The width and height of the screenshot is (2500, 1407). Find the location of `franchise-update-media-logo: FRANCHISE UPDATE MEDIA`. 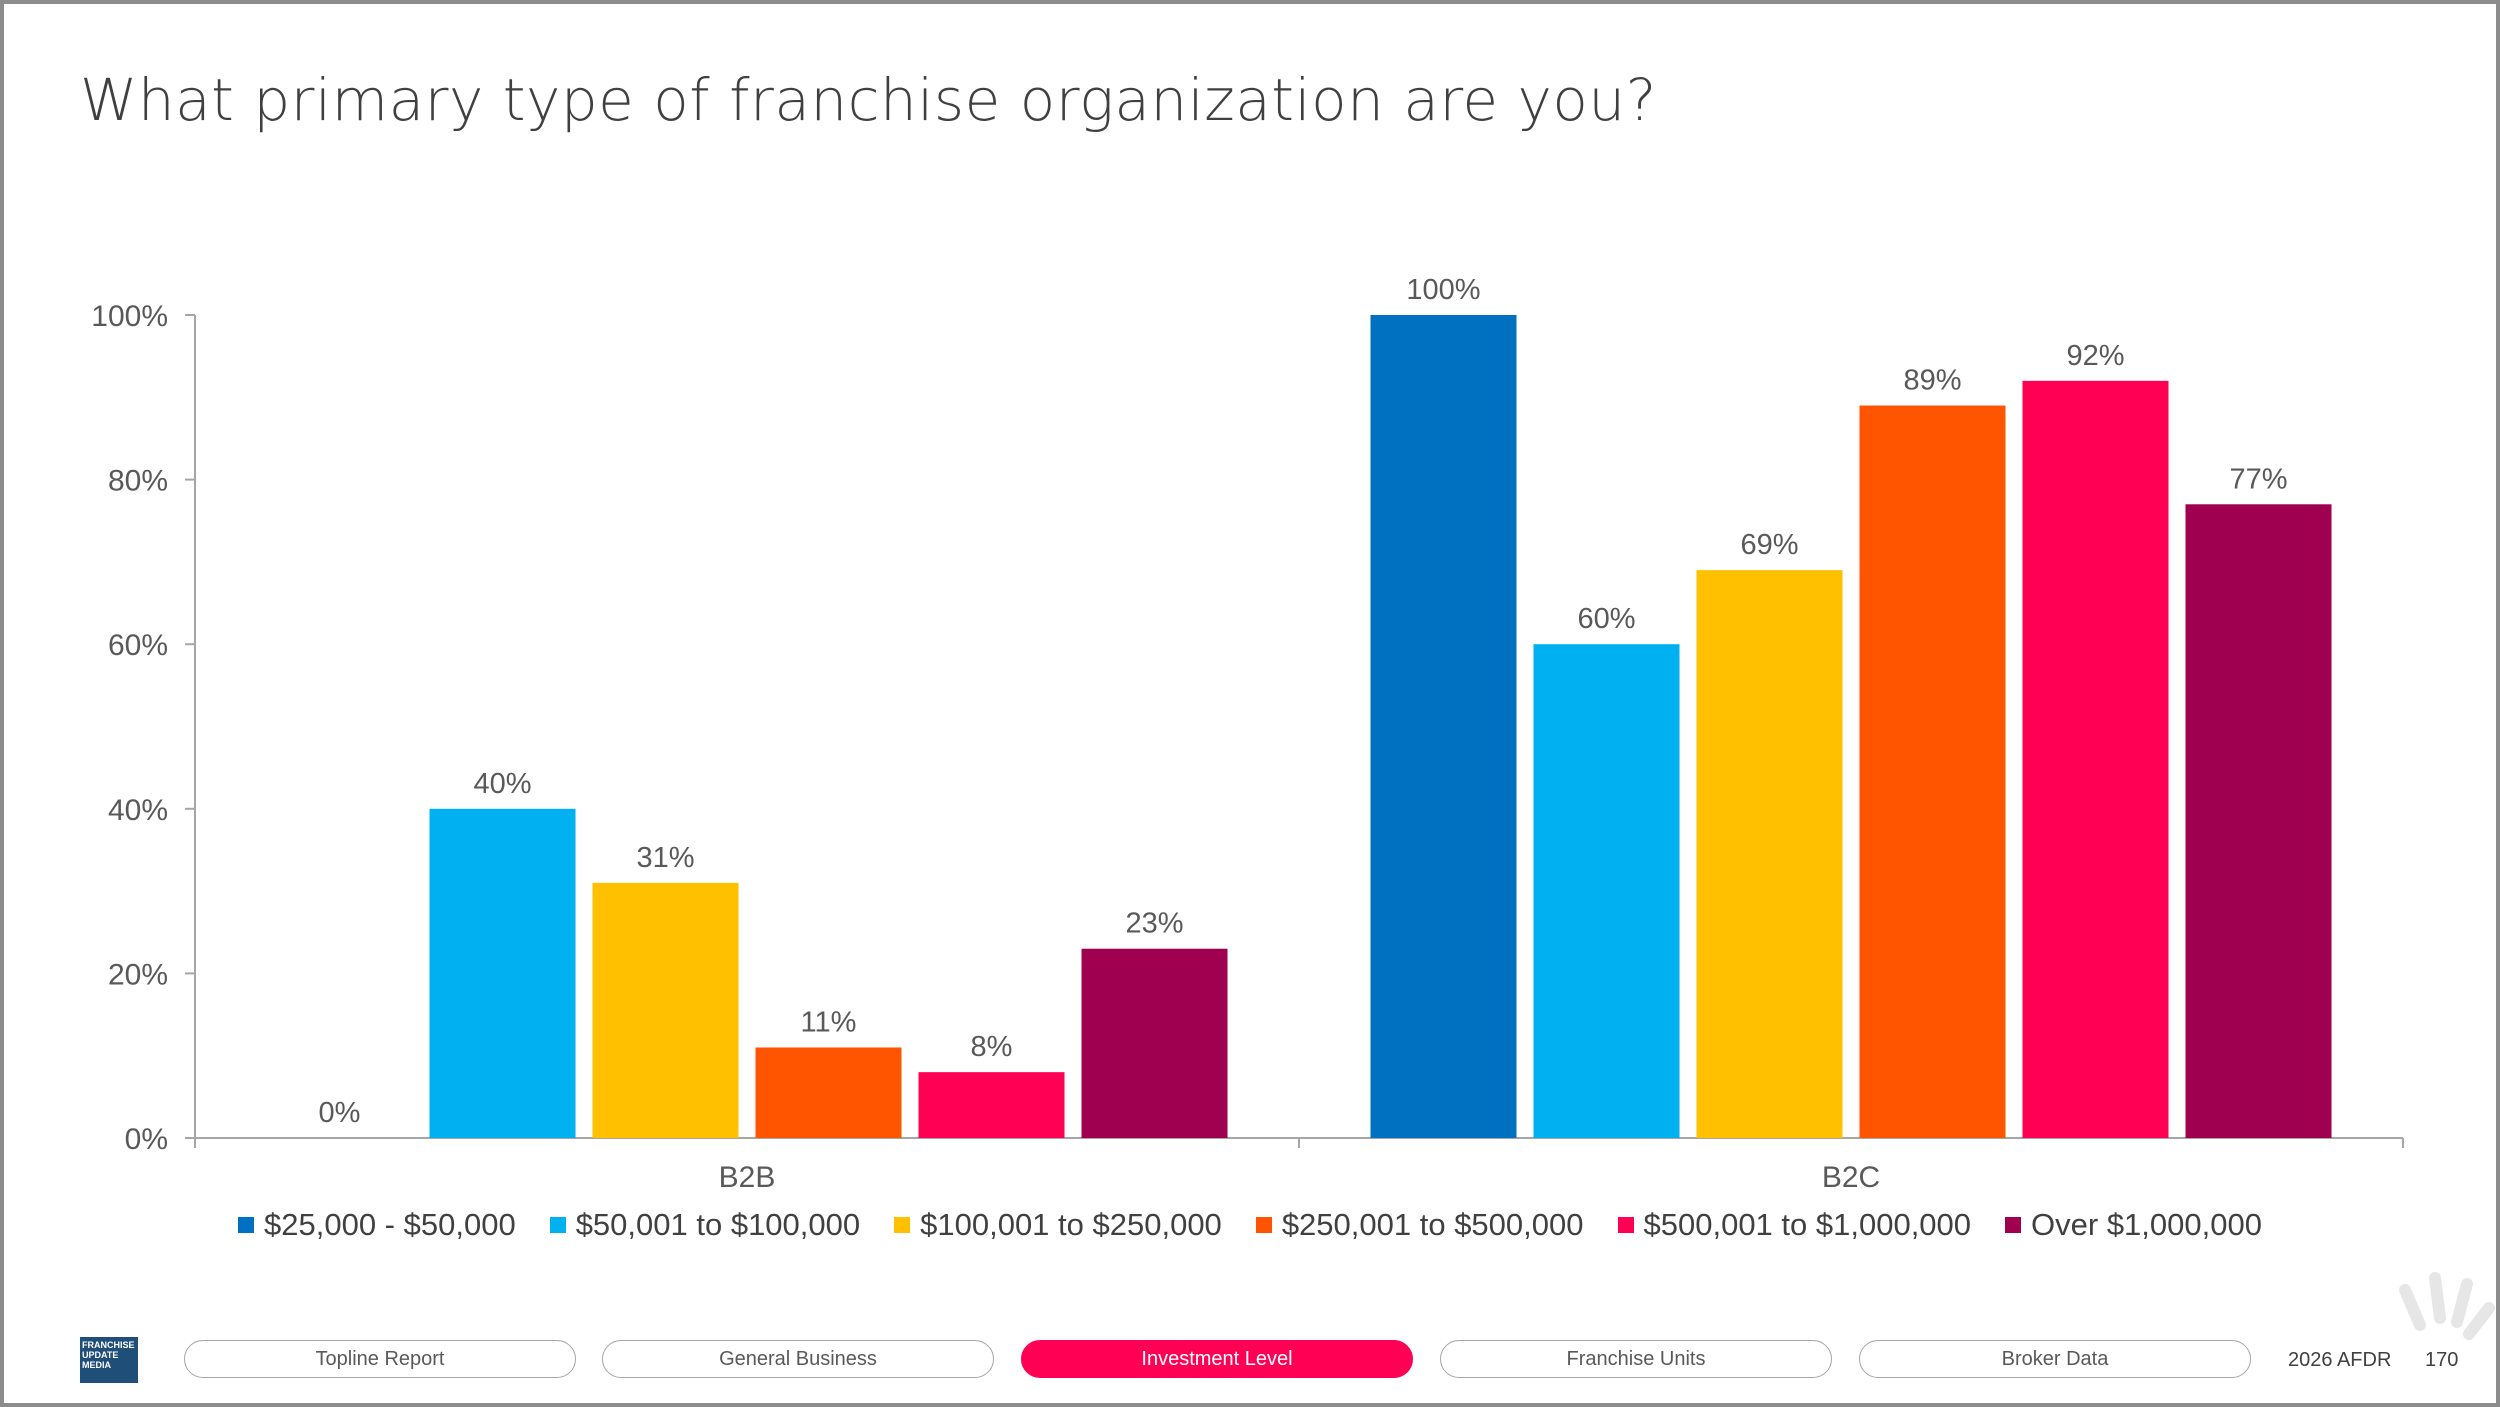

franchise-update-media-logo: FRANCHISE UPDATE MEDIA is located at coordinates (109, 1360).